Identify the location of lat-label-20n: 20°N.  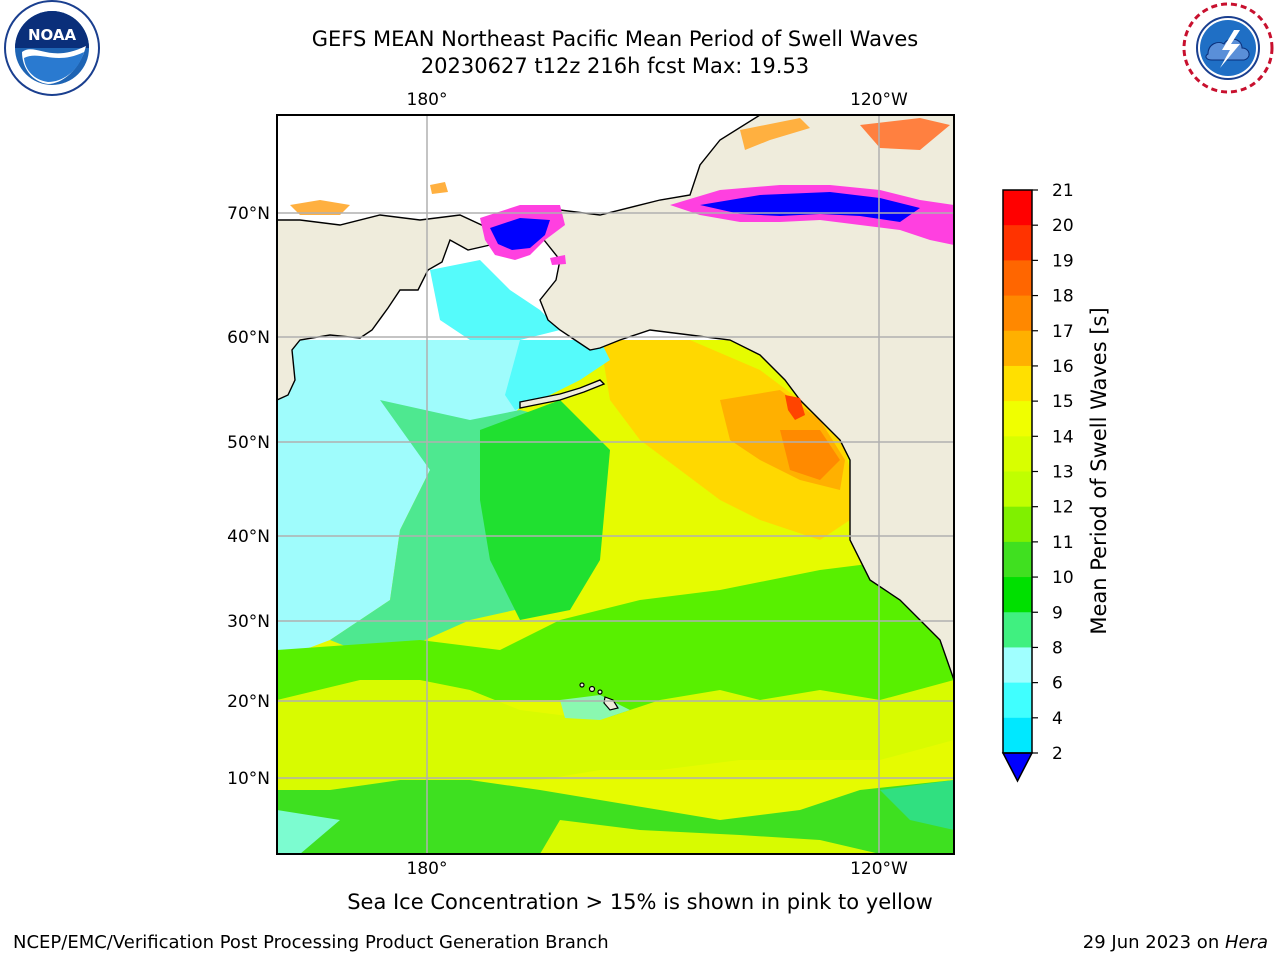
(248, 702).